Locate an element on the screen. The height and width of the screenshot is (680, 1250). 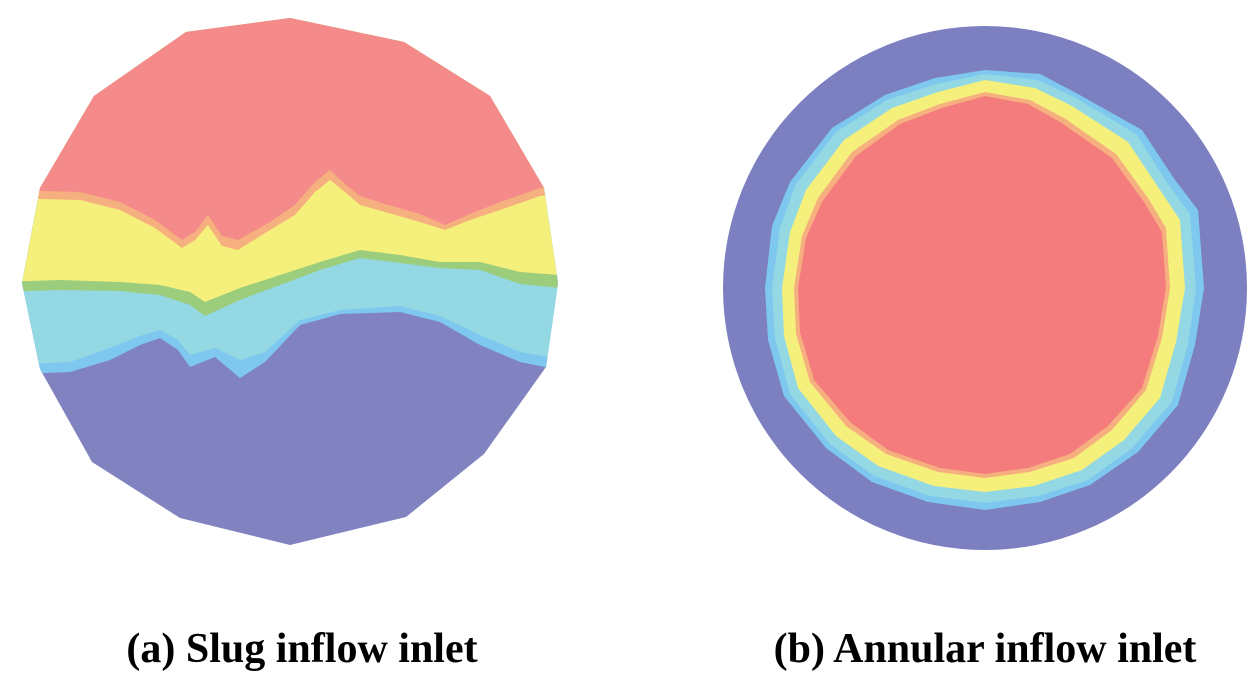
caption-slug-inflow-inlet: (a) Slug inflow inlet is located at coordinates (302, 649).